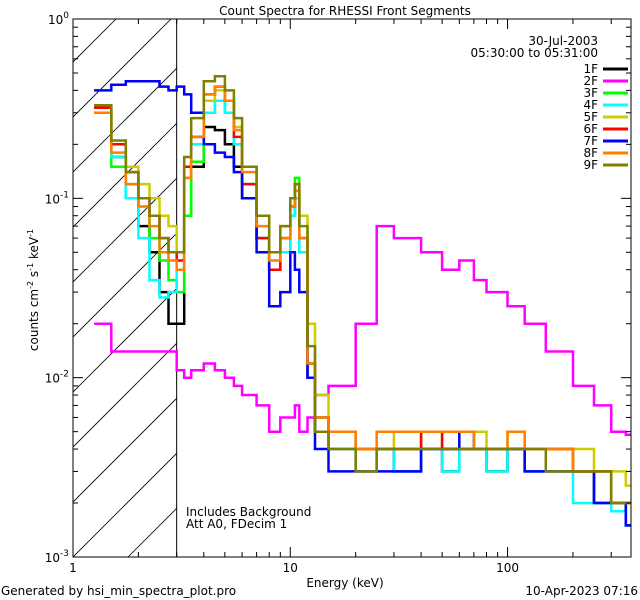  I want to click on y-tick-label: 10⁻³, so click(57, 557).